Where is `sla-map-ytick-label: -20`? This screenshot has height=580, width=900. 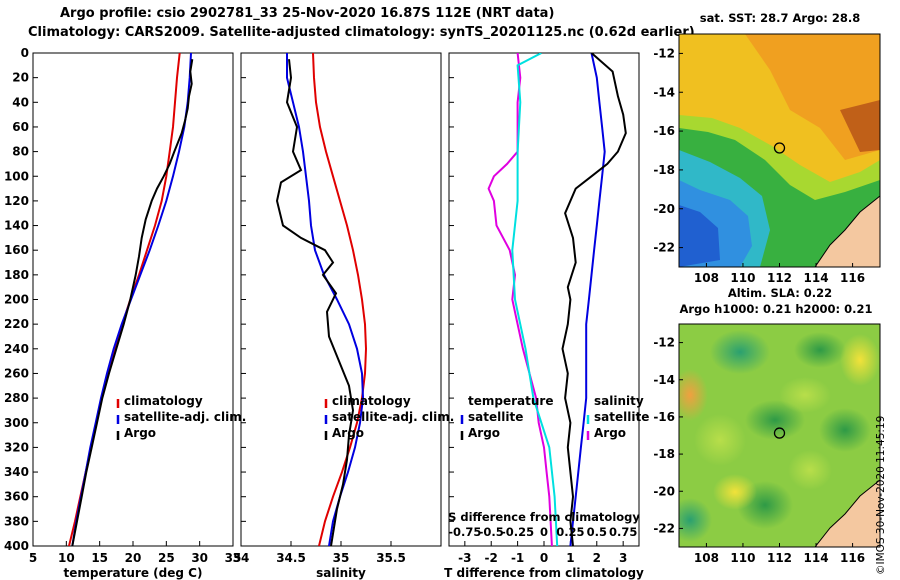
sla-map-ytick-label: -20 is located at coordinates (664, 491).